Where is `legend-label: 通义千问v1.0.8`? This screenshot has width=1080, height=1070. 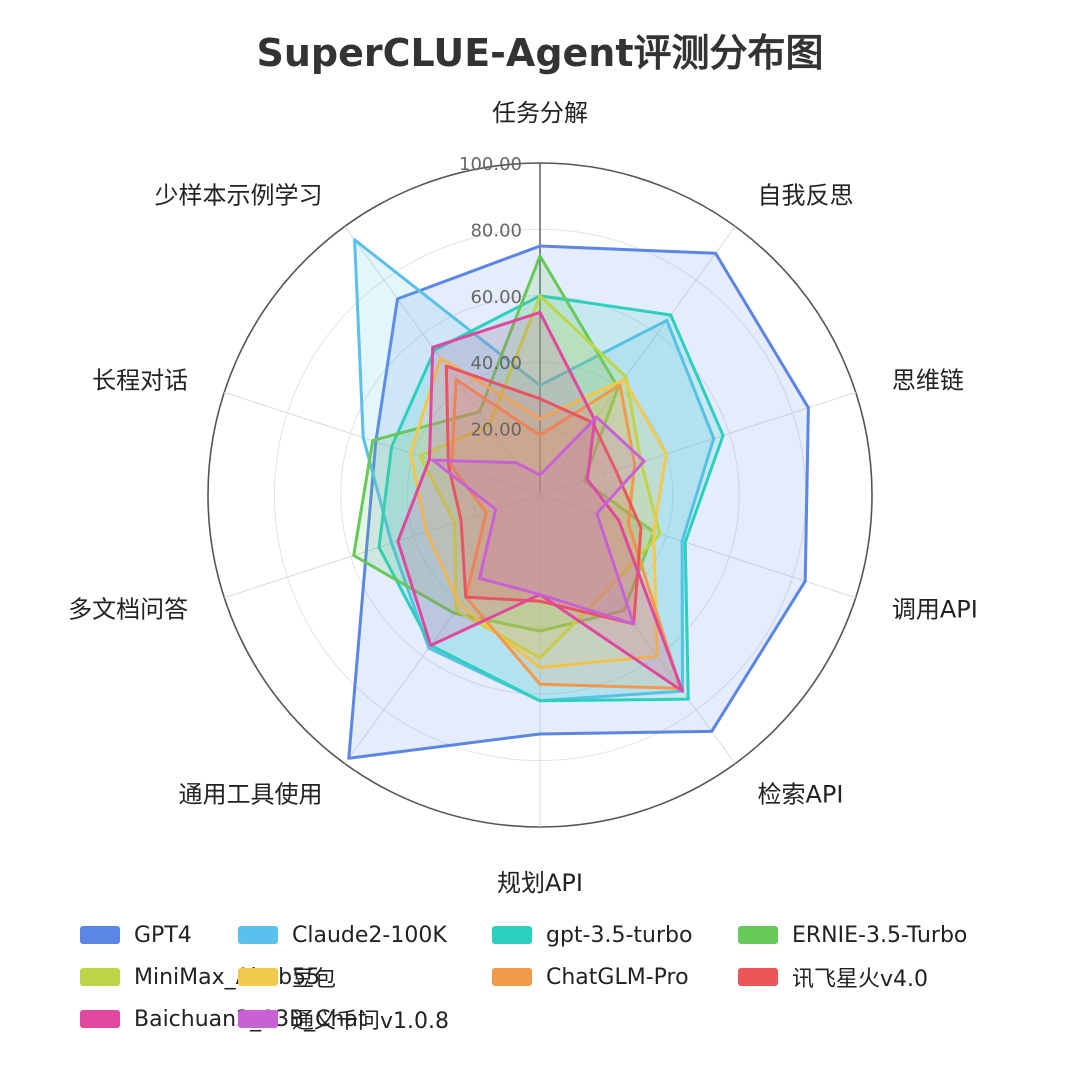 legend-label: 通义千问v1.0.8 is located at coordinates (370, 1021).